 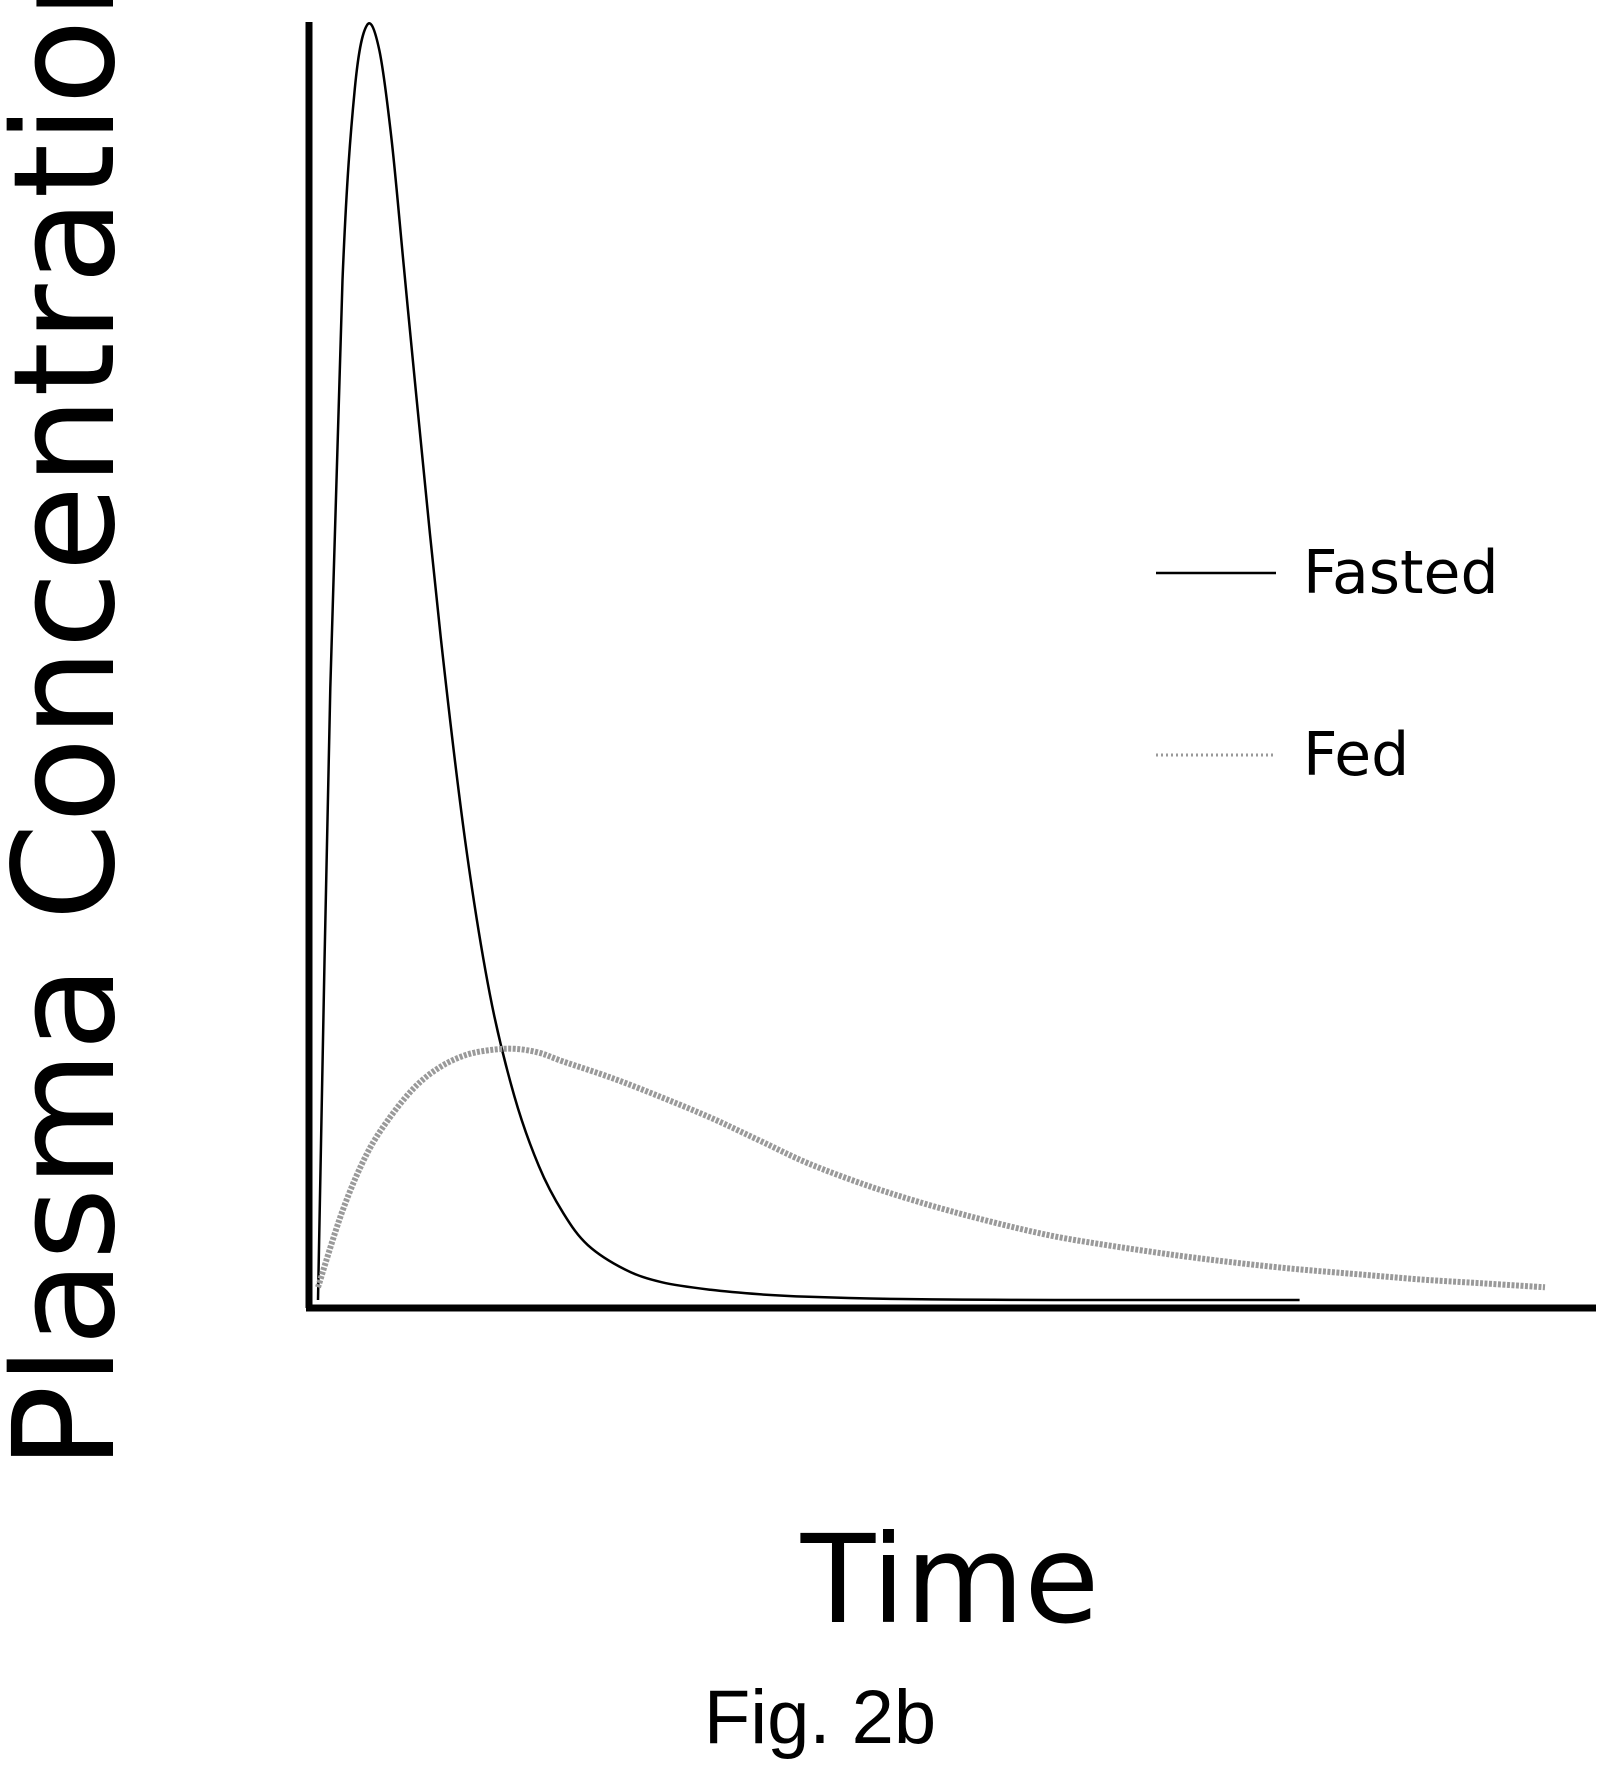 What do you see at coordinates (950, 1580) in the screenshot?
I see `x-axis-title: Time` at bounding box center [950, 1580].